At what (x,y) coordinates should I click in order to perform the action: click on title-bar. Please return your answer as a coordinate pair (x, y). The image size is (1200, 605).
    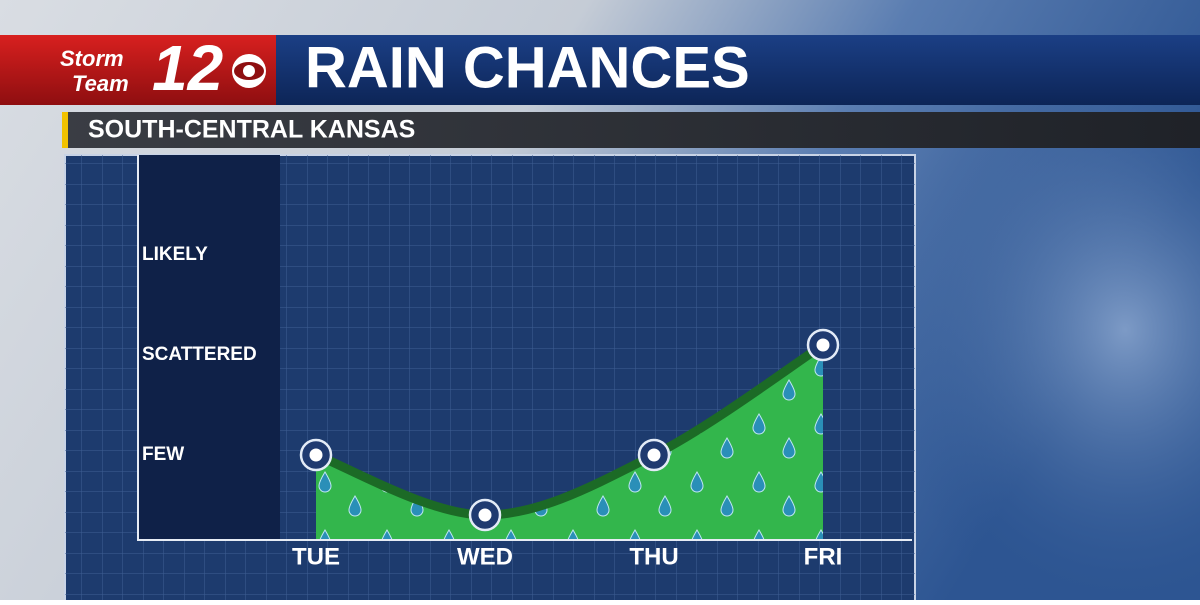
    Looking at the image, I should click on (738, 70).